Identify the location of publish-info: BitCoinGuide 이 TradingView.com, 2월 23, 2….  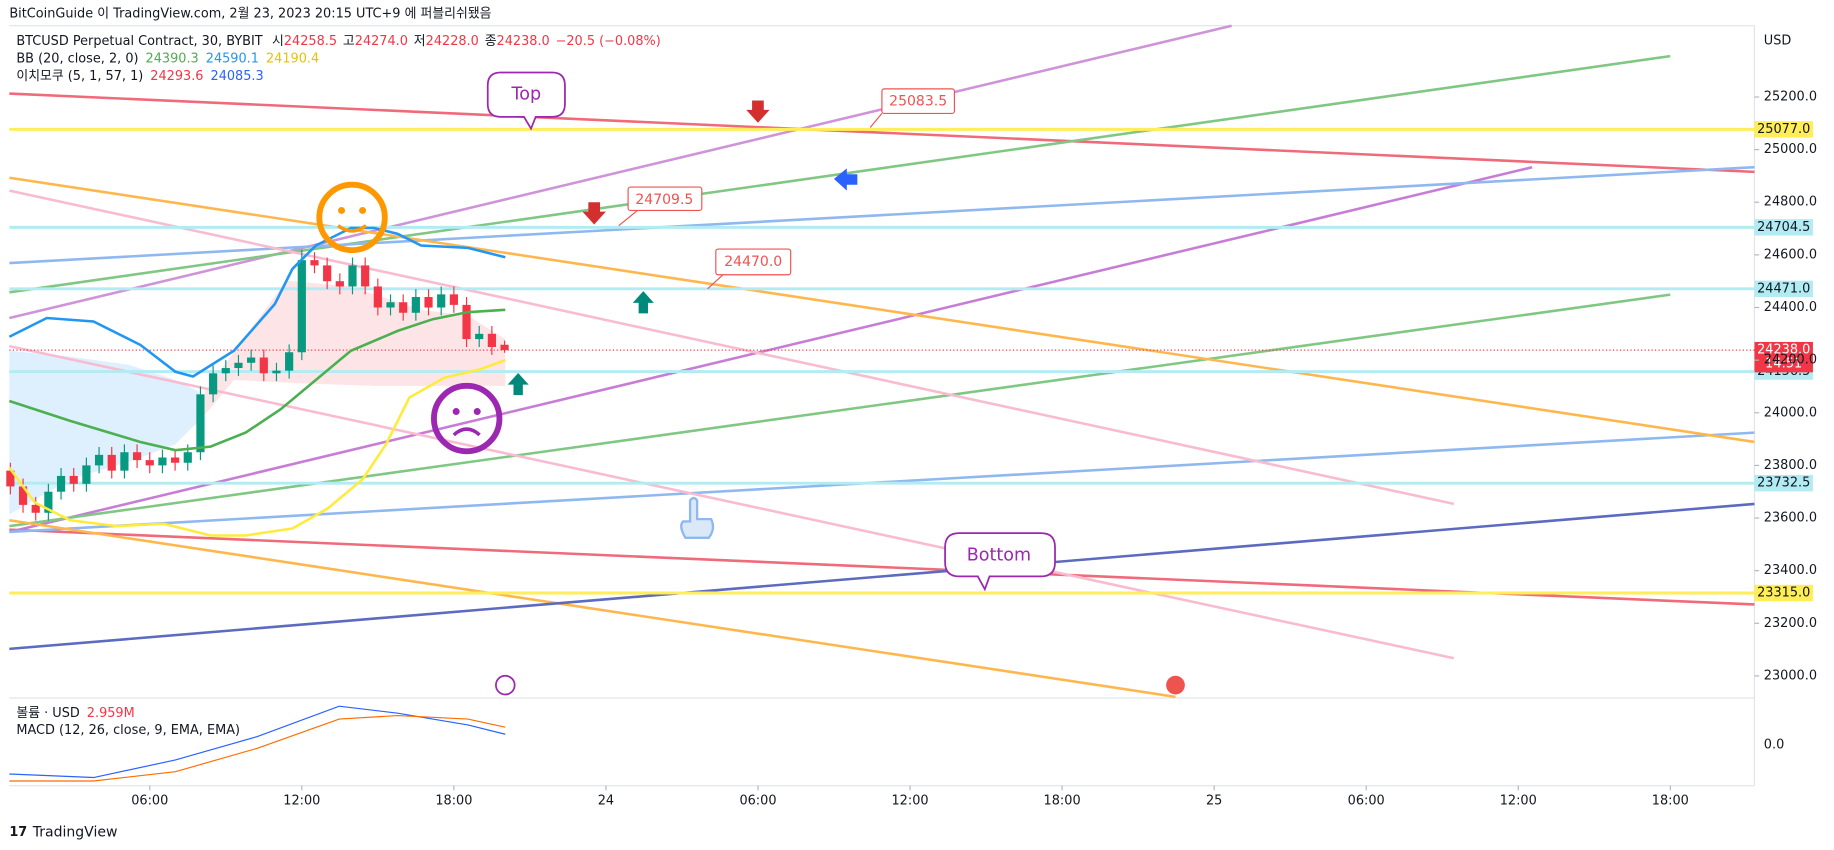
(250, 14).